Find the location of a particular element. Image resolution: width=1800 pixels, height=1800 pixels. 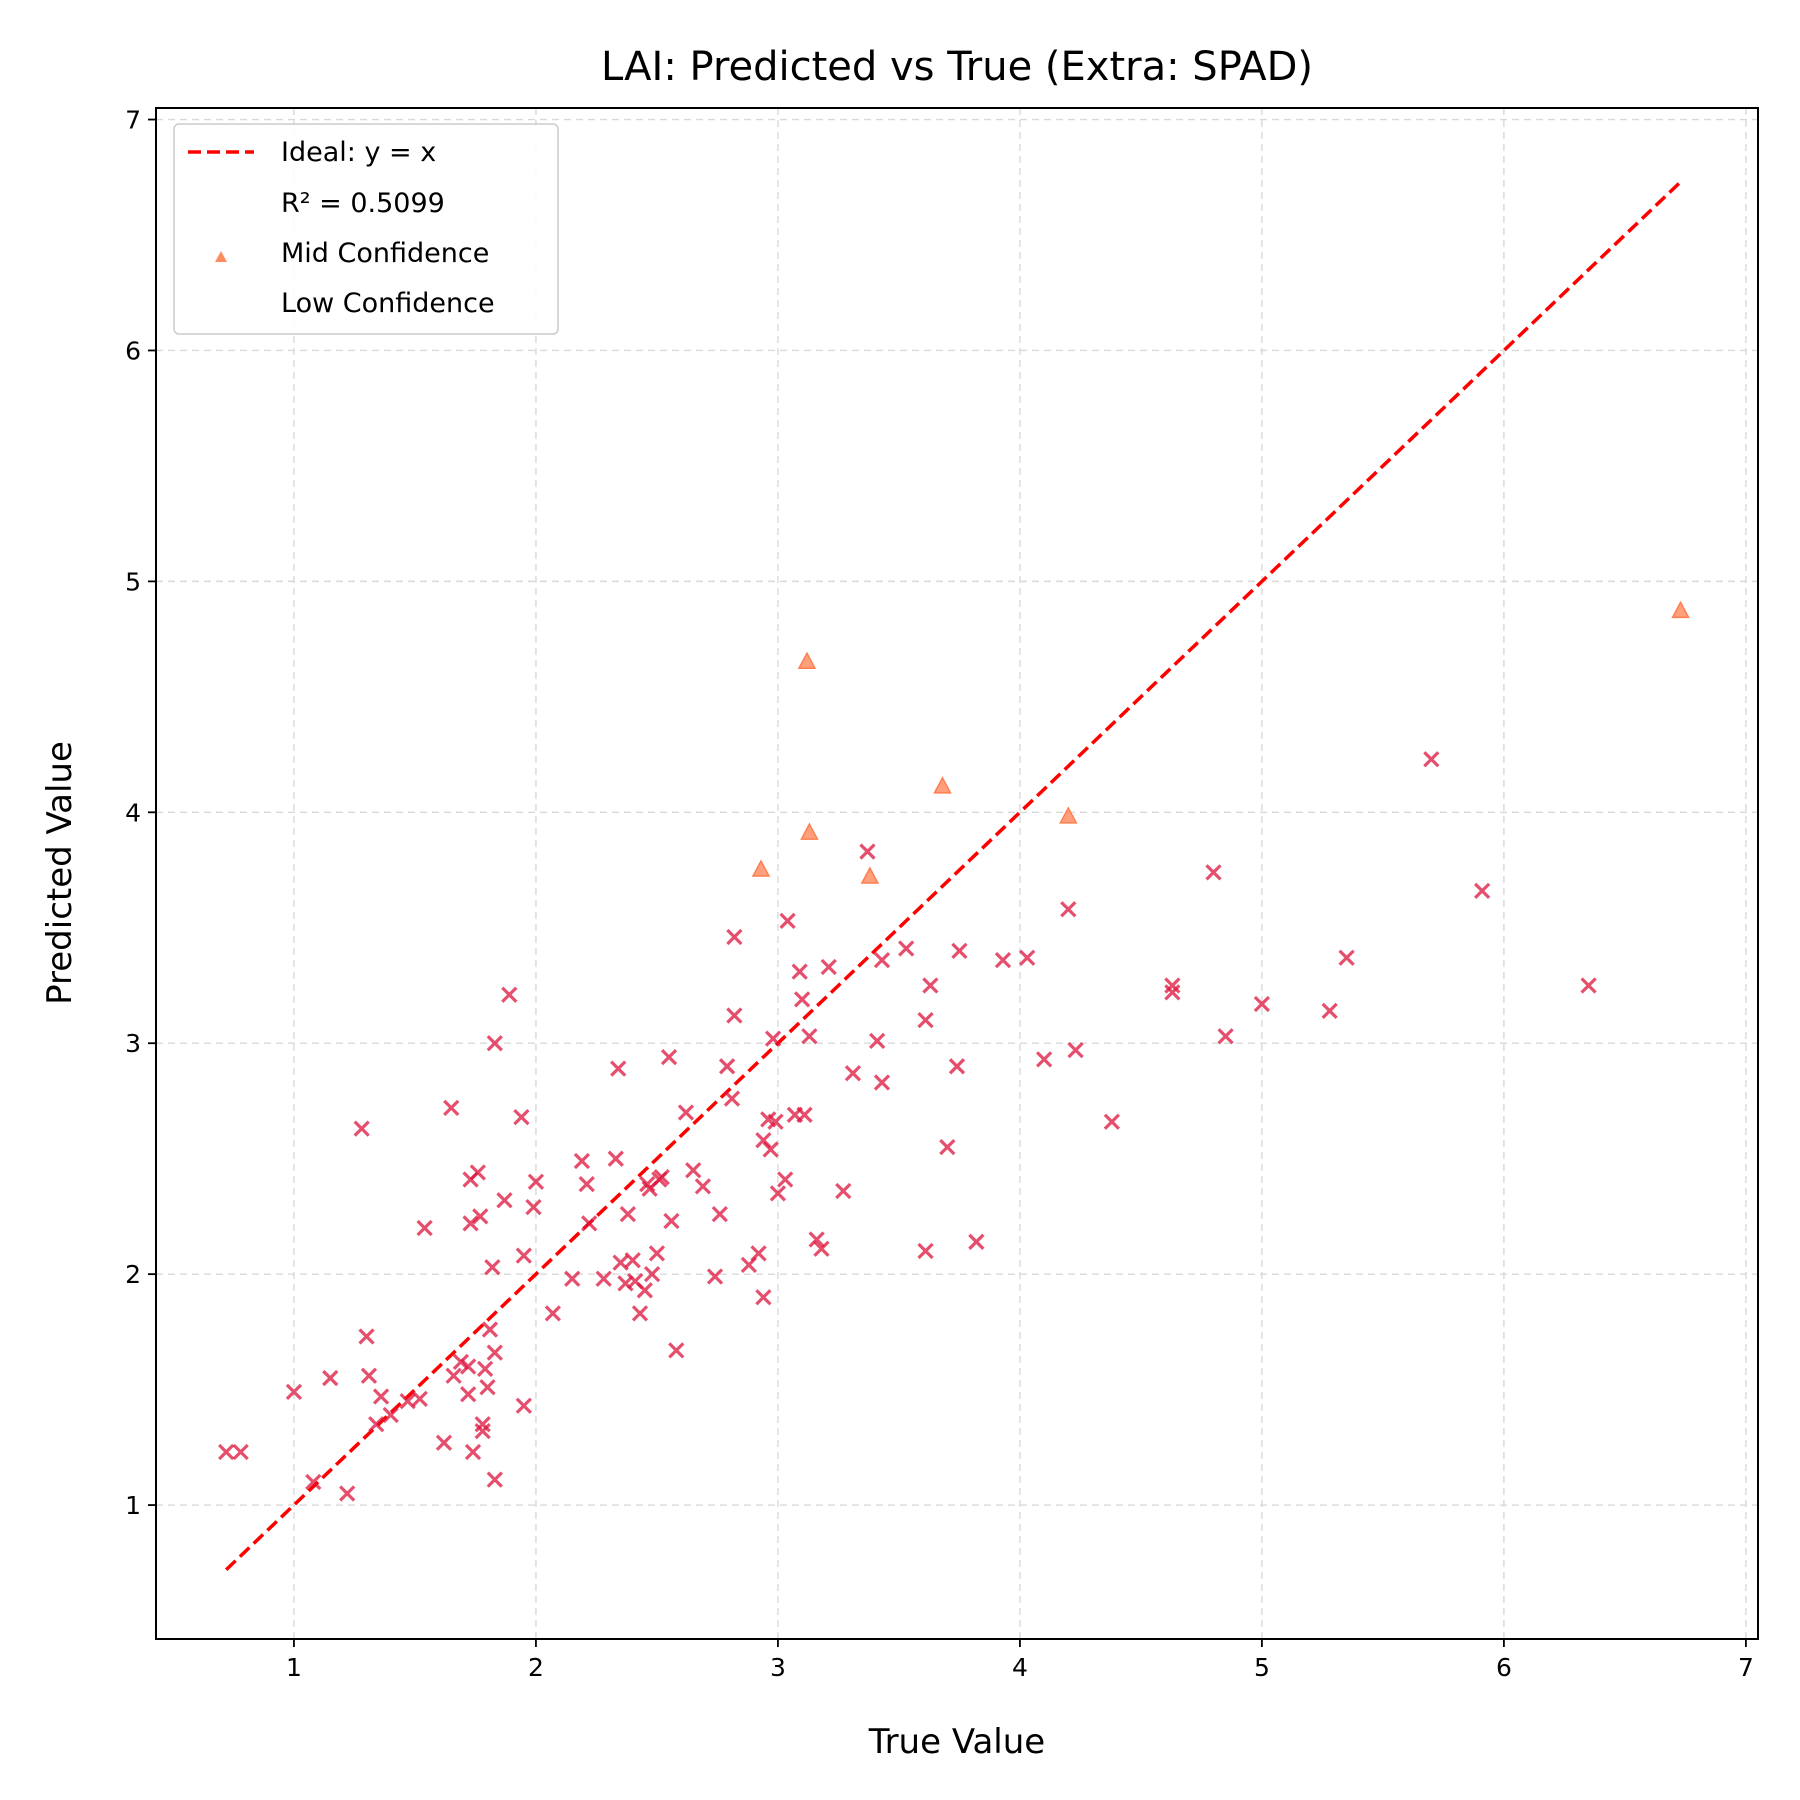

x-tick-label: 2 is located at coordinates (536, 1667).